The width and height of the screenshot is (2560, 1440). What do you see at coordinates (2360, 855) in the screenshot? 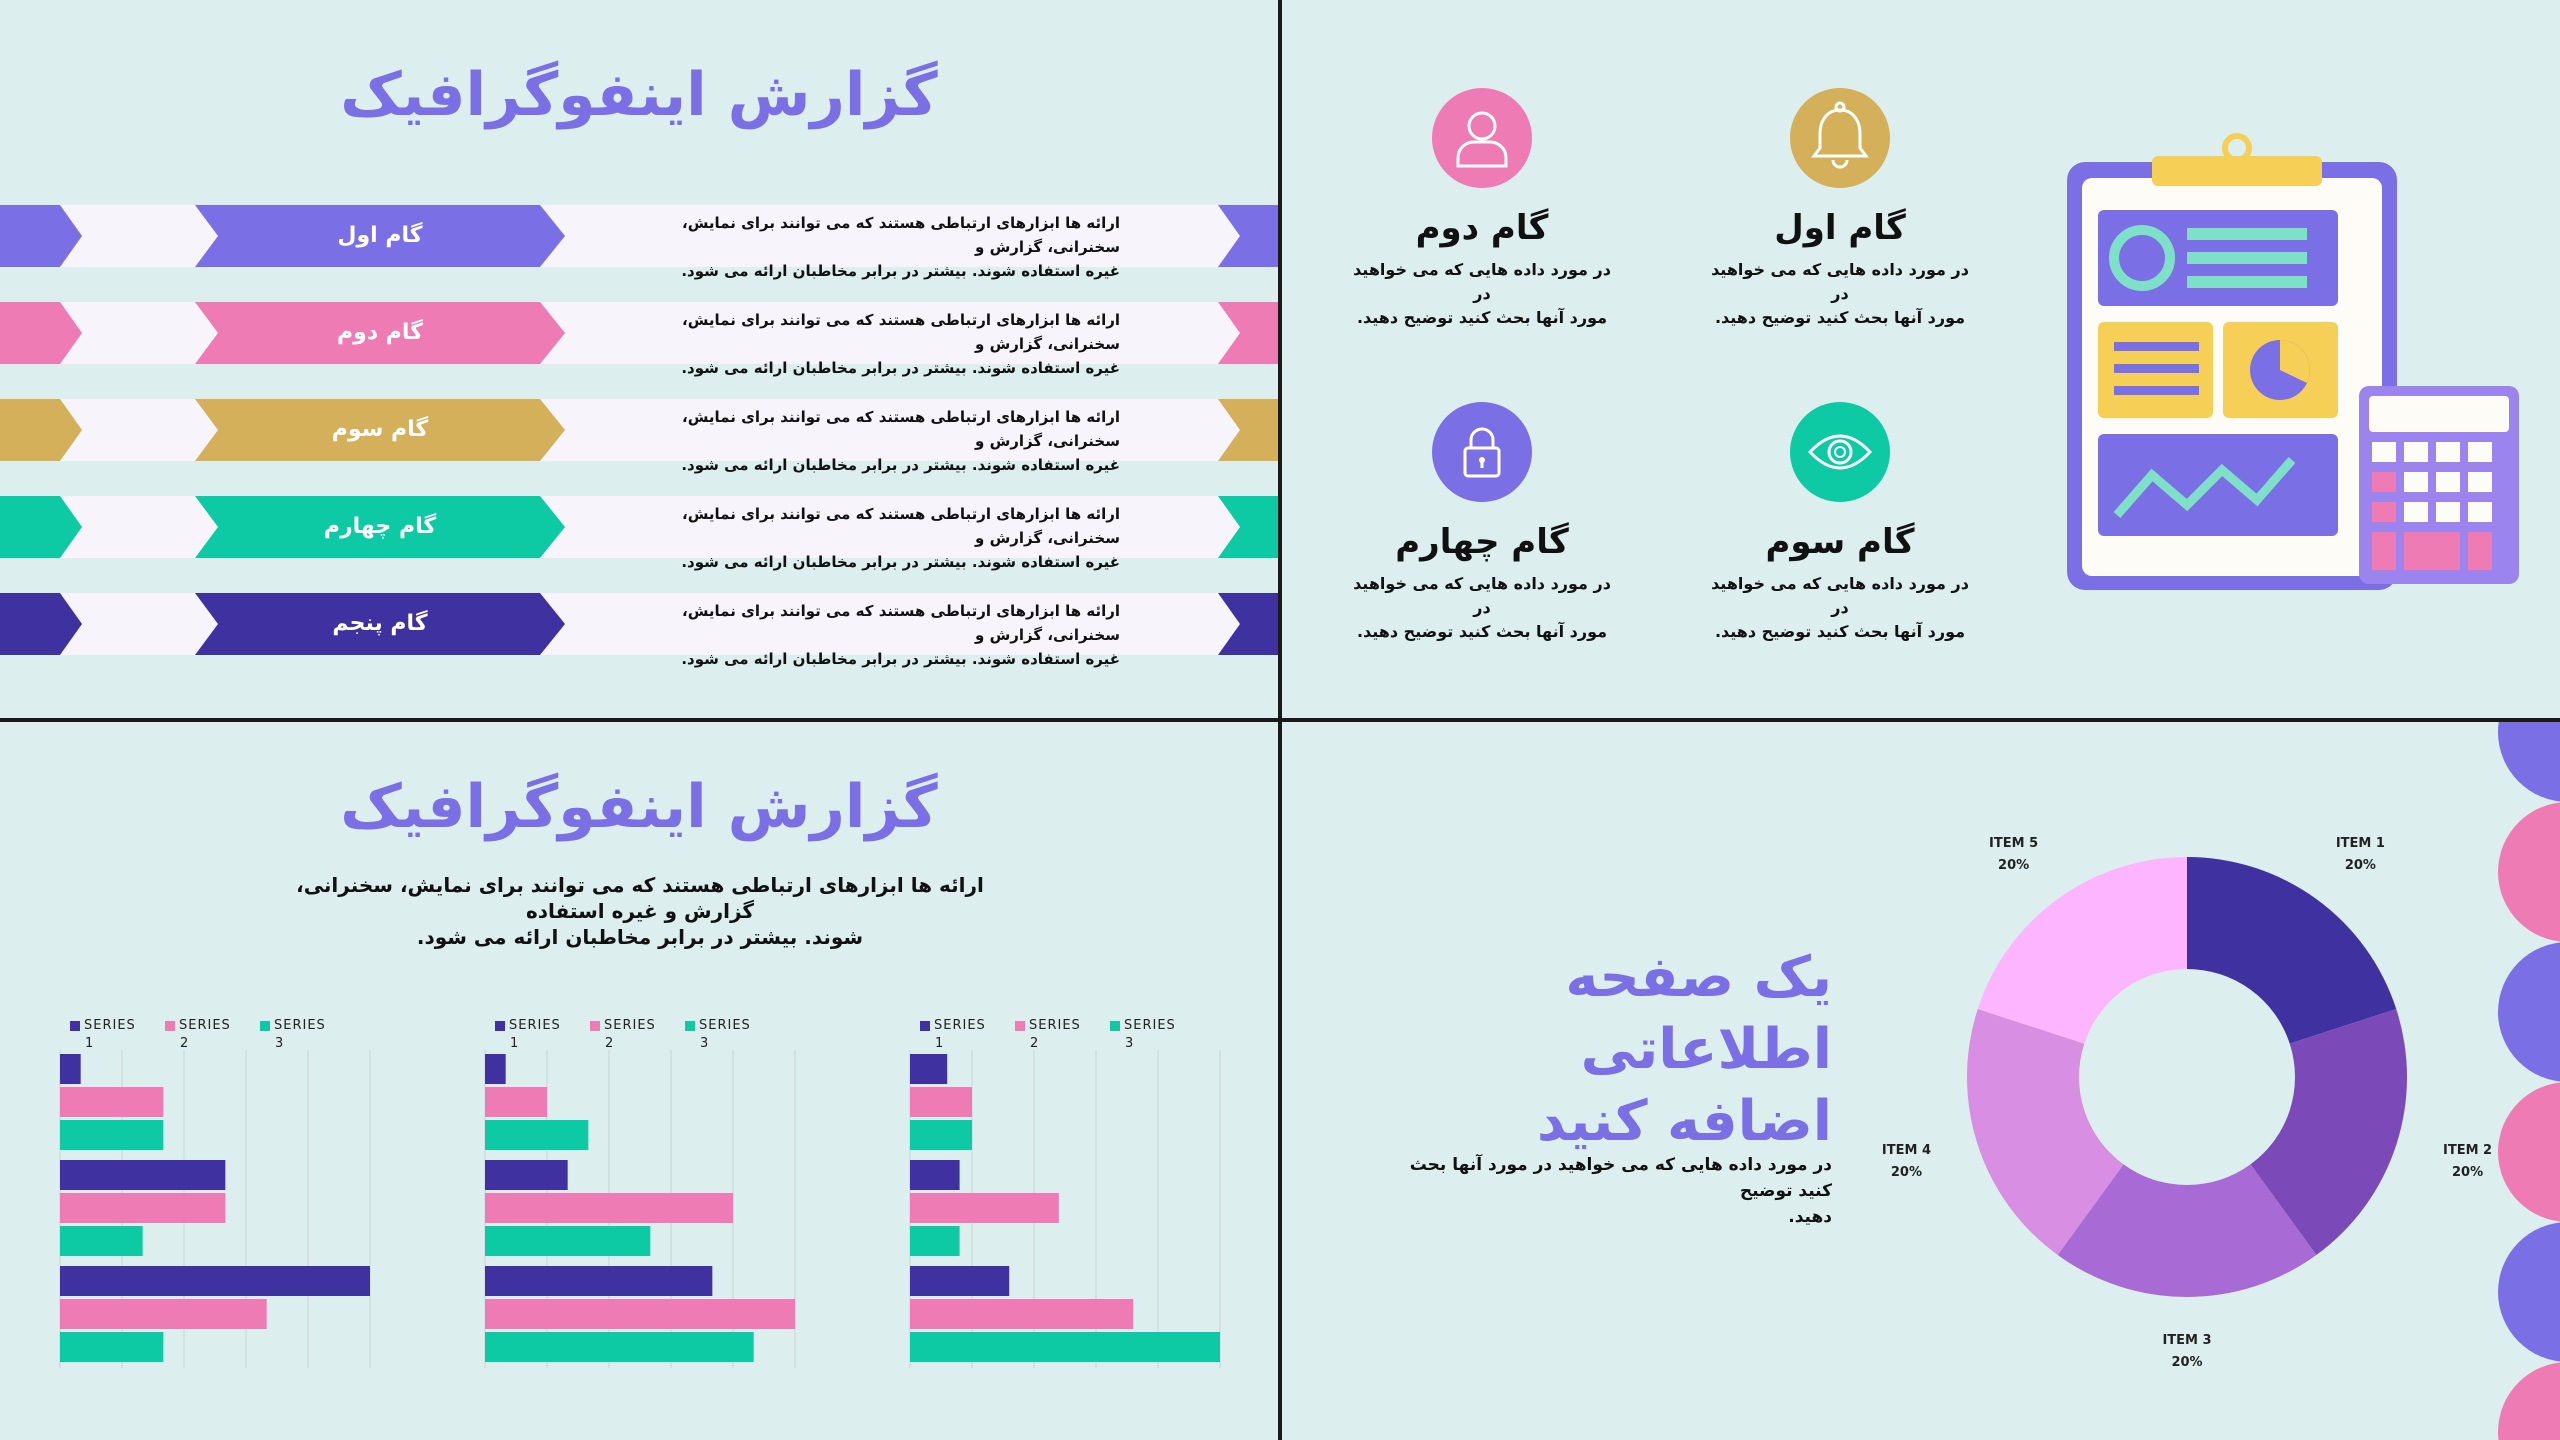
I see `donut-label: ITEM 1 20%` at bounding box center [2360, 855].